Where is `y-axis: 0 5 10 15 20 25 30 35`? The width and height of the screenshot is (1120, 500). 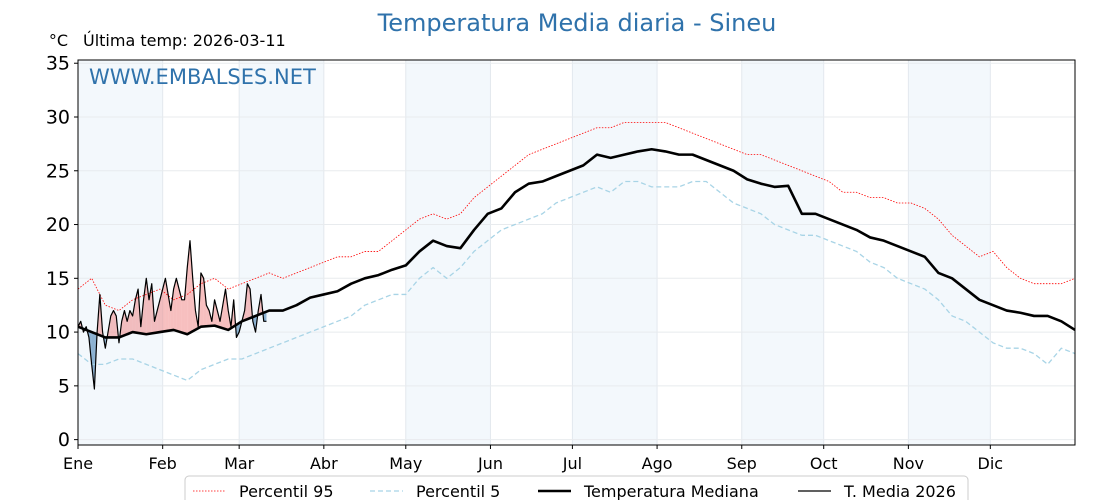
y-axis: 0 5 10 15 20 25 30 35 is located at coordinates (62, 252).